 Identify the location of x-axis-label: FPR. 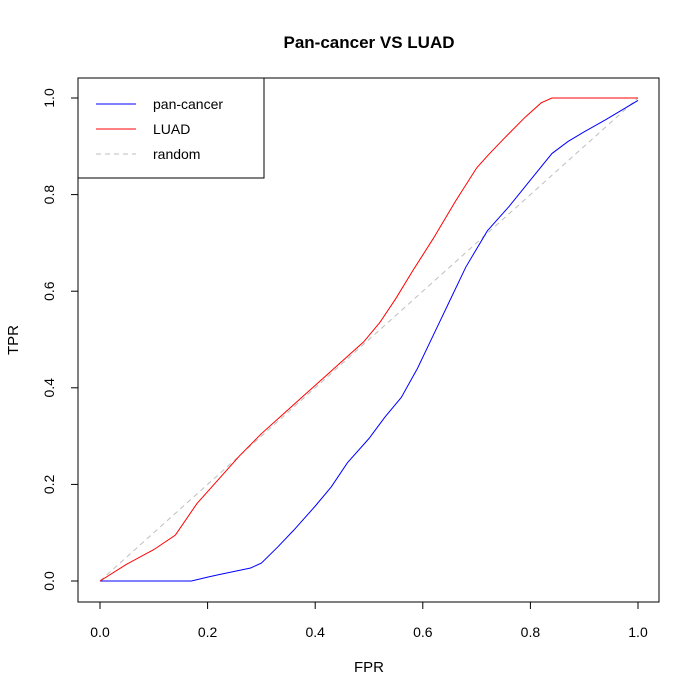
(369, 667).